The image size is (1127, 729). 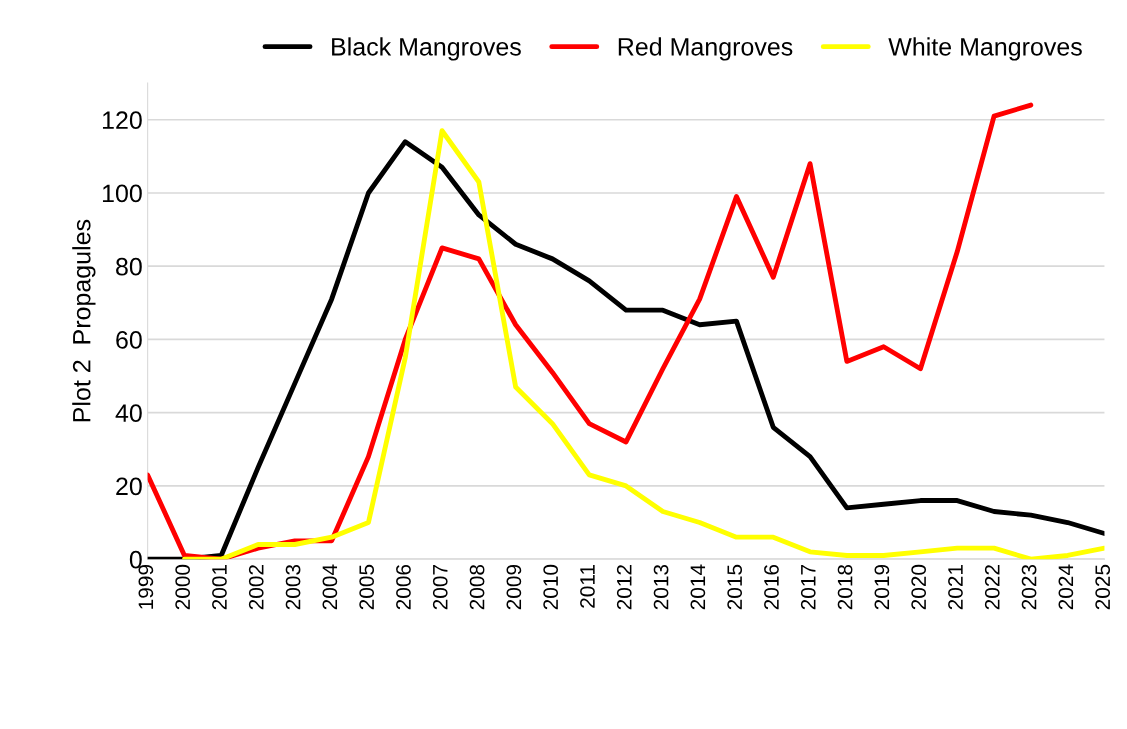 I want to click on y-tick-label: 20, so click(x=129, y=486).